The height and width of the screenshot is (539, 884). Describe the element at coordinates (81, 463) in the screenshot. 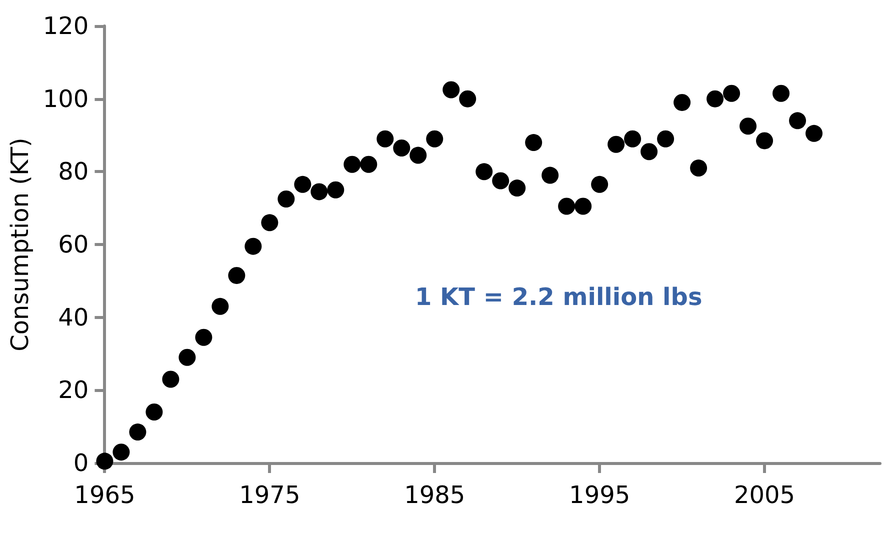

I see `y-tick-label: 0` at that location.